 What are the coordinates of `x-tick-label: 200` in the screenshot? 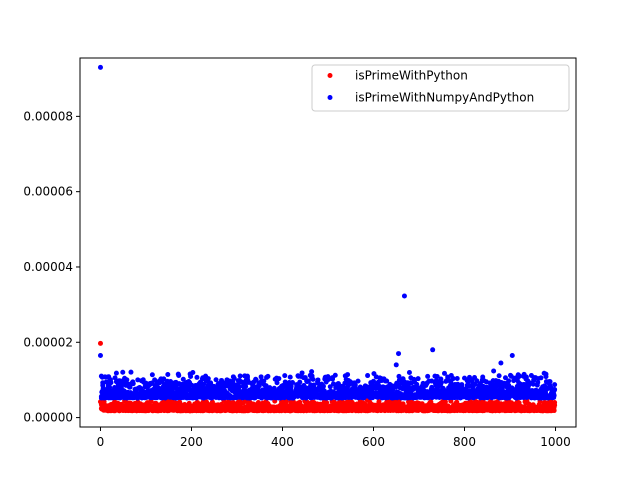 It's located at (191, 442).